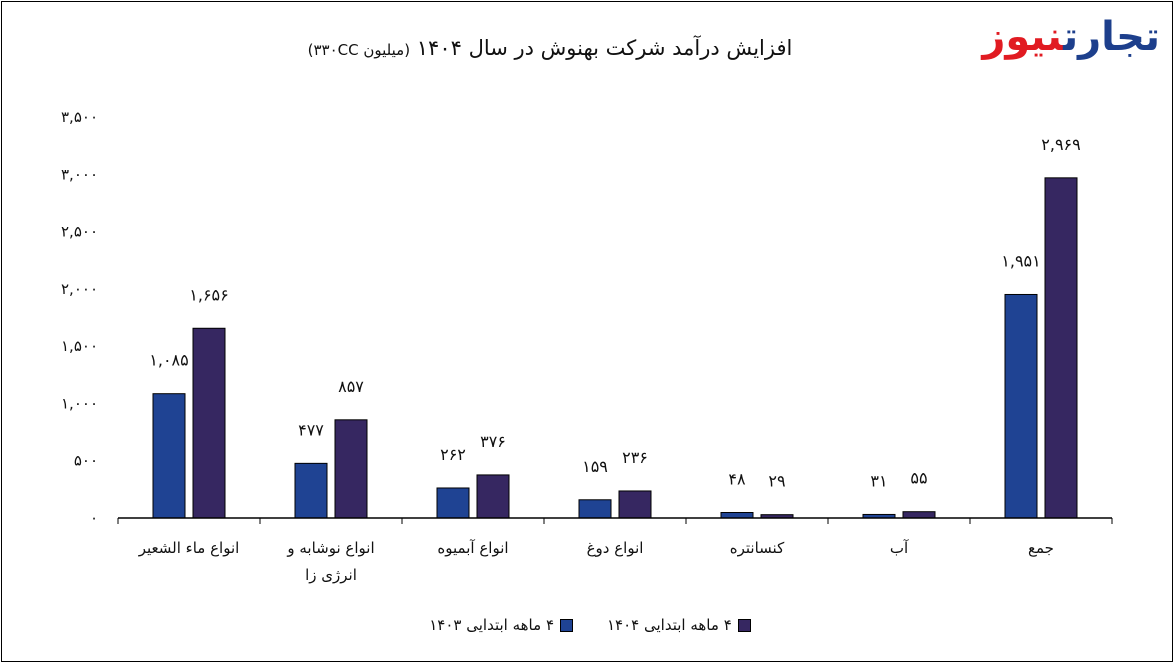 The width and height of the screenshot is (1176, 665). Describe the element at coordinates (776, 481) in the screenshot. I see `data-label: ۲۹` at that location.